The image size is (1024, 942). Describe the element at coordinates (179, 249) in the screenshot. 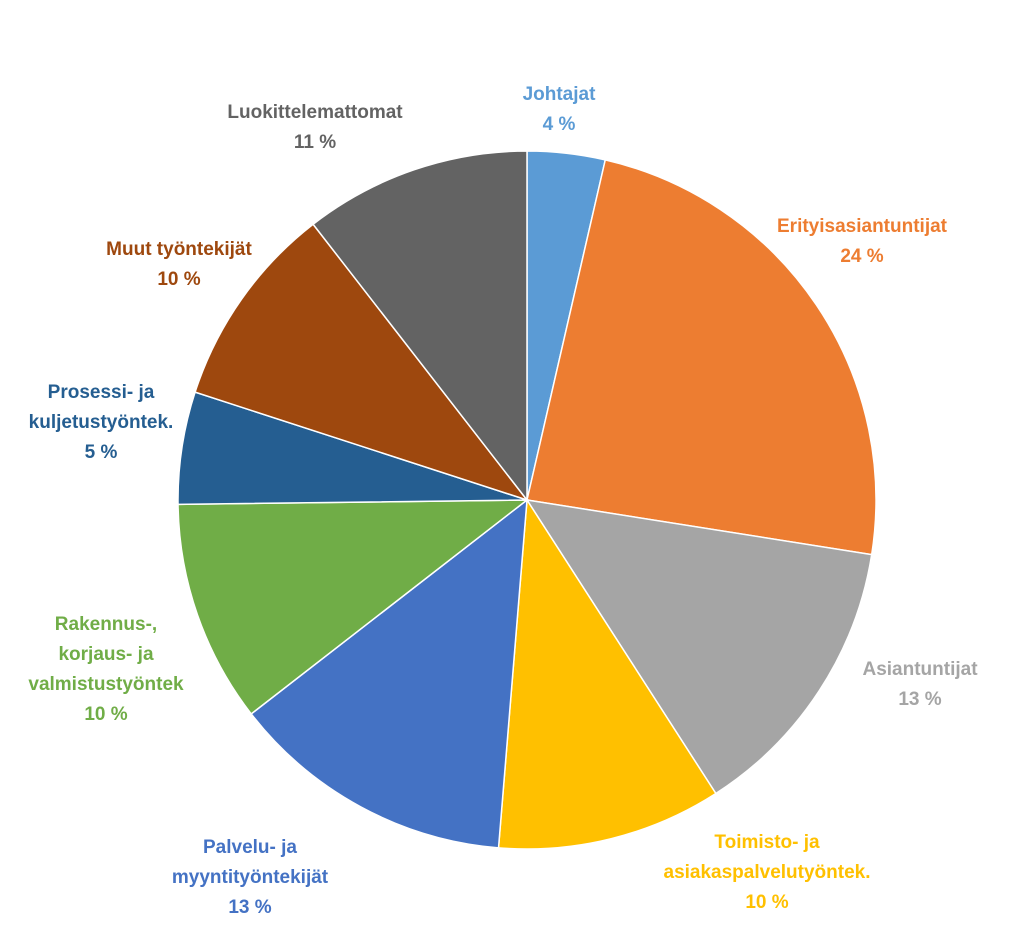

I see `label-muut-line-1: Muut työntekijät` at that location.